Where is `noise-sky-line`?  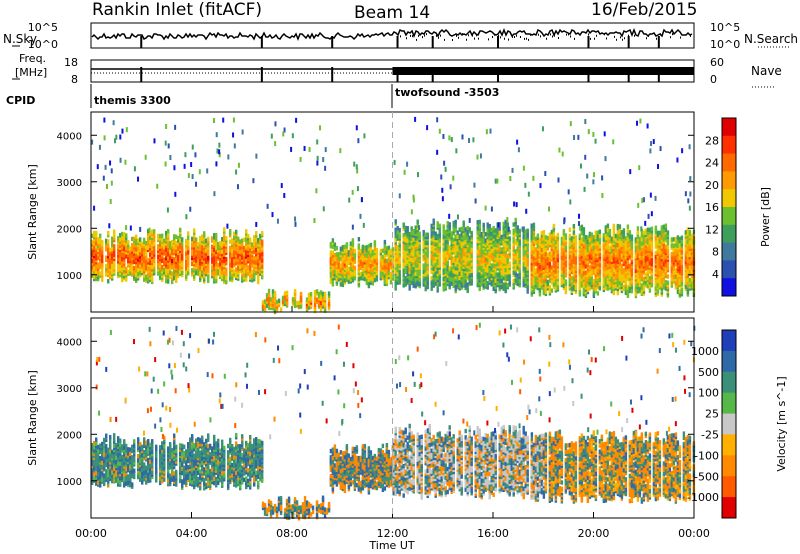
noise-sky-line is located at coordinates (392, 34).